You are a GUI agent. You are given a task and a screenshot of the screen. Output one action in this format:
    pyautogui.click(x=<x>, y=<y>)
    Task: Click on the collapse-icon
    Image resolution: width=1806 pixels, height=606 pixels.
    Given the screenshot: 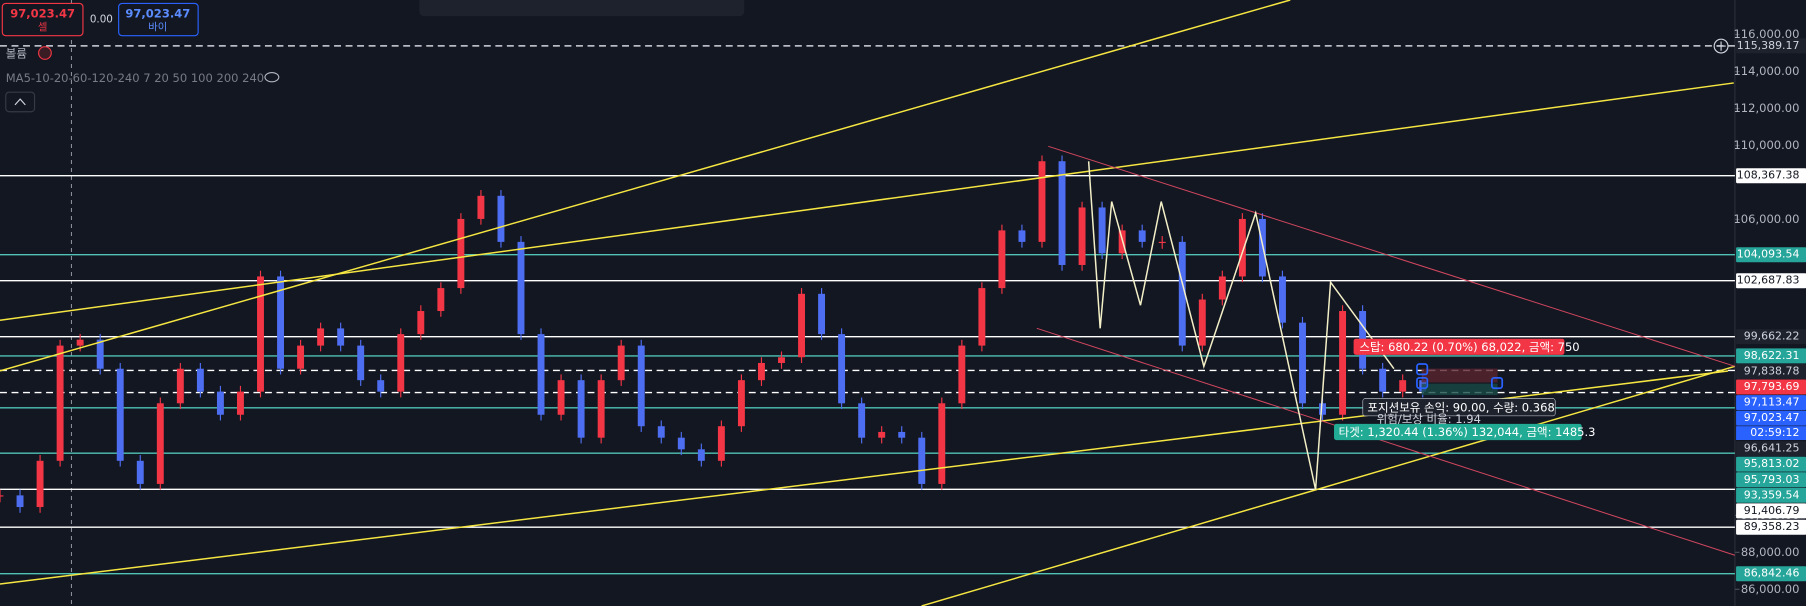 What is the action you would take?
    pyautogui.click(x=20, y=102)
    